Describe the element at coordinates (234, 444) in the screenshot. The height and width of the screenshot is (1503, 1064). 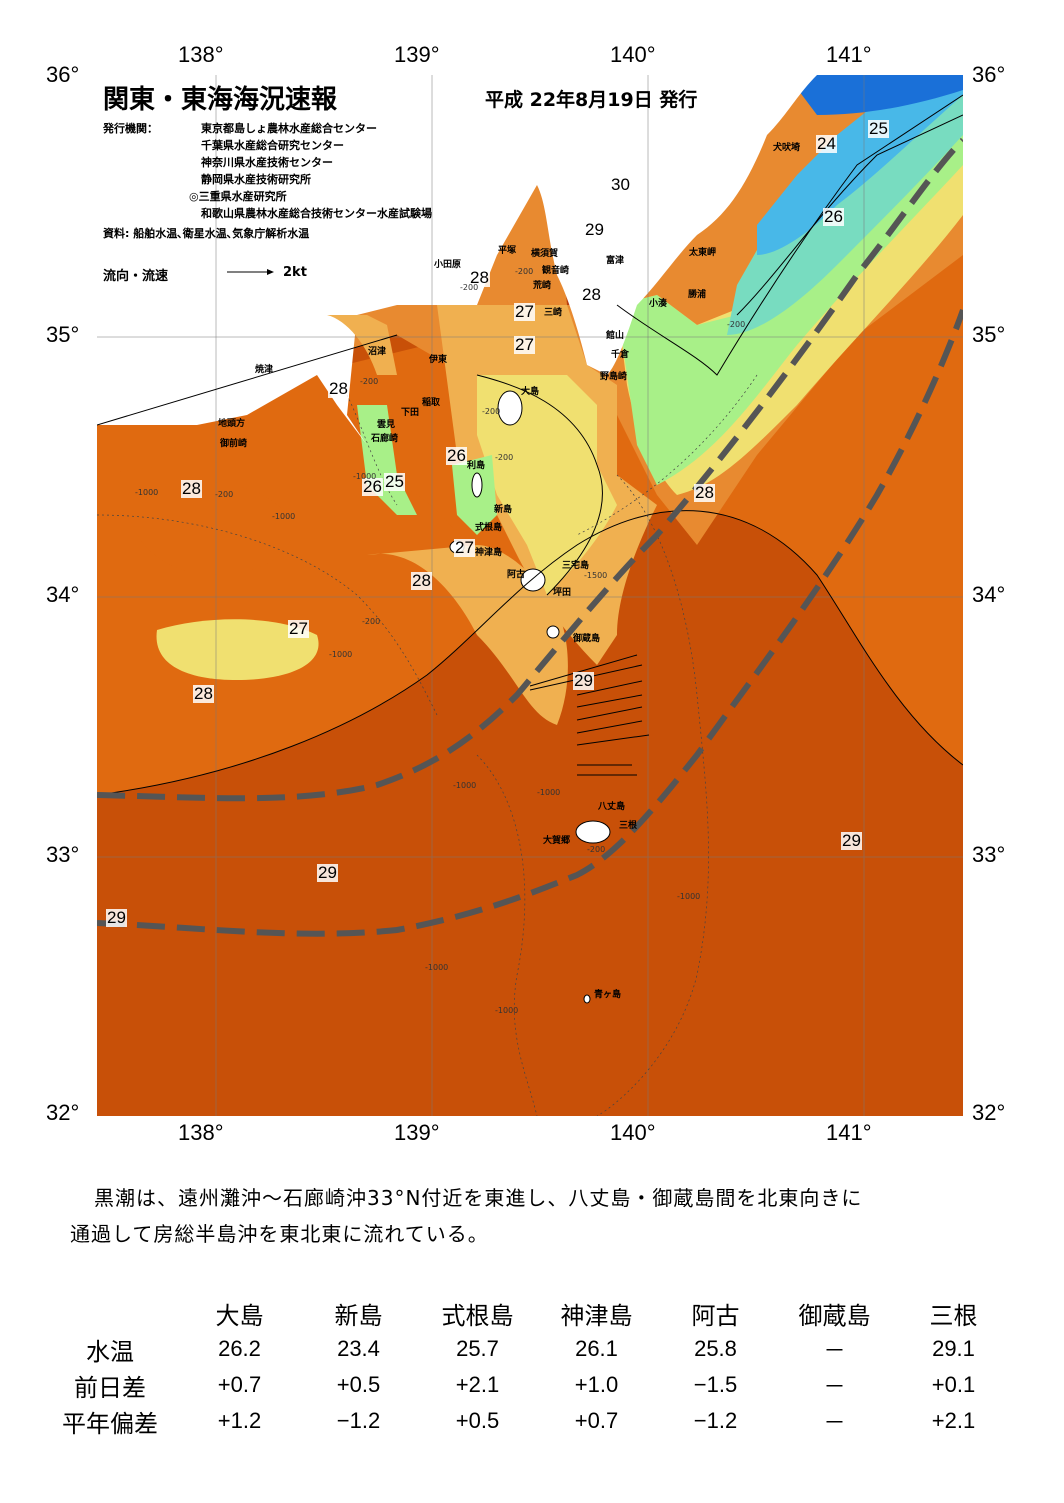
I see `place-omaezaki: 御前崎` at that location.